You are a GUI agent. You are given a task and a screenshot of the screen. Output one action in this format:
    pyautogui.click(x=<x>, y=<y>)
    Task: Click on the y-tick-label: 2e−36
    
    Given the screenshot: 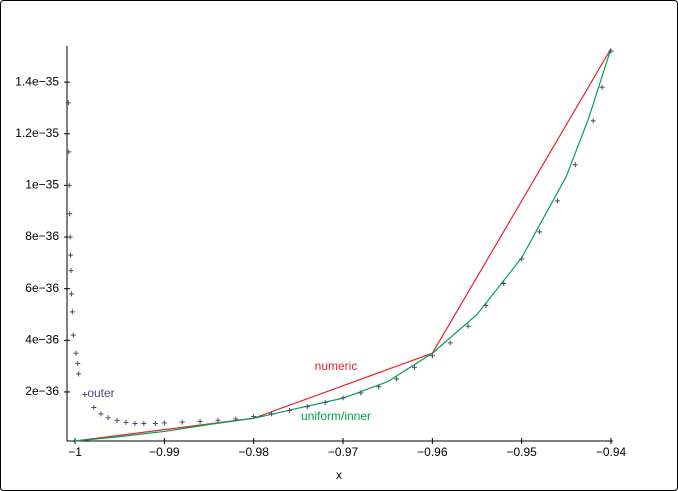 What is the action you would take?
    pyautogui.click(x=42, y=391)
    